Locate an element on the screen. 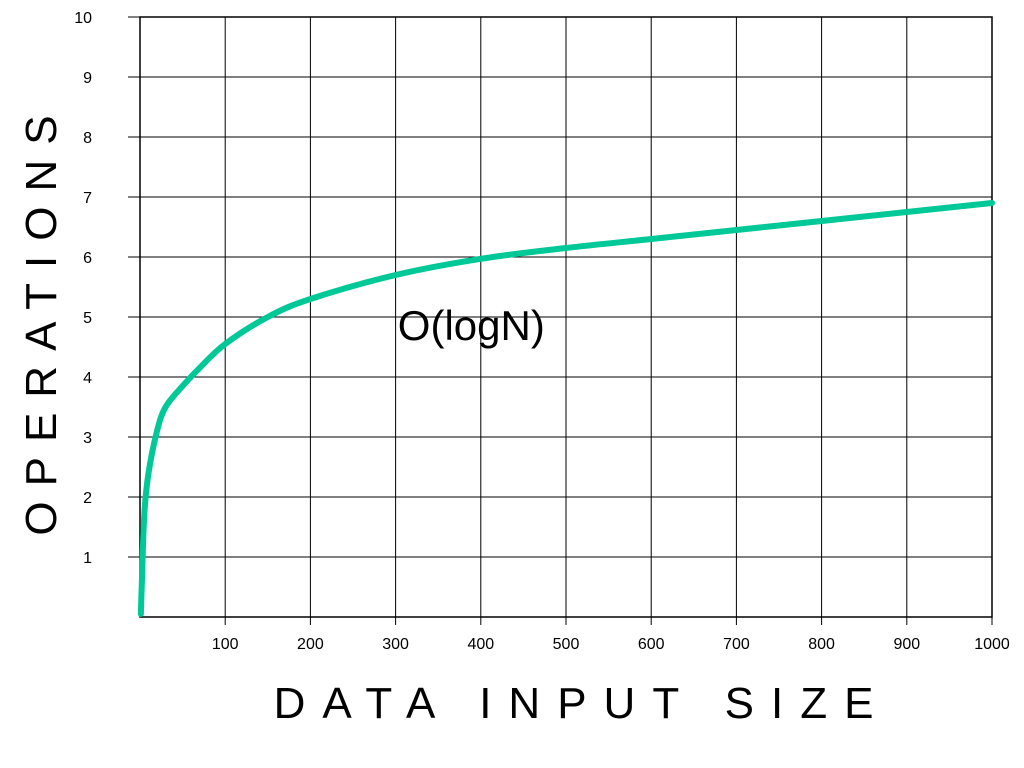 This screenshot has height=768, width=1024. x-tick-label-1000: 1000 is located at coordinates (992, 644).